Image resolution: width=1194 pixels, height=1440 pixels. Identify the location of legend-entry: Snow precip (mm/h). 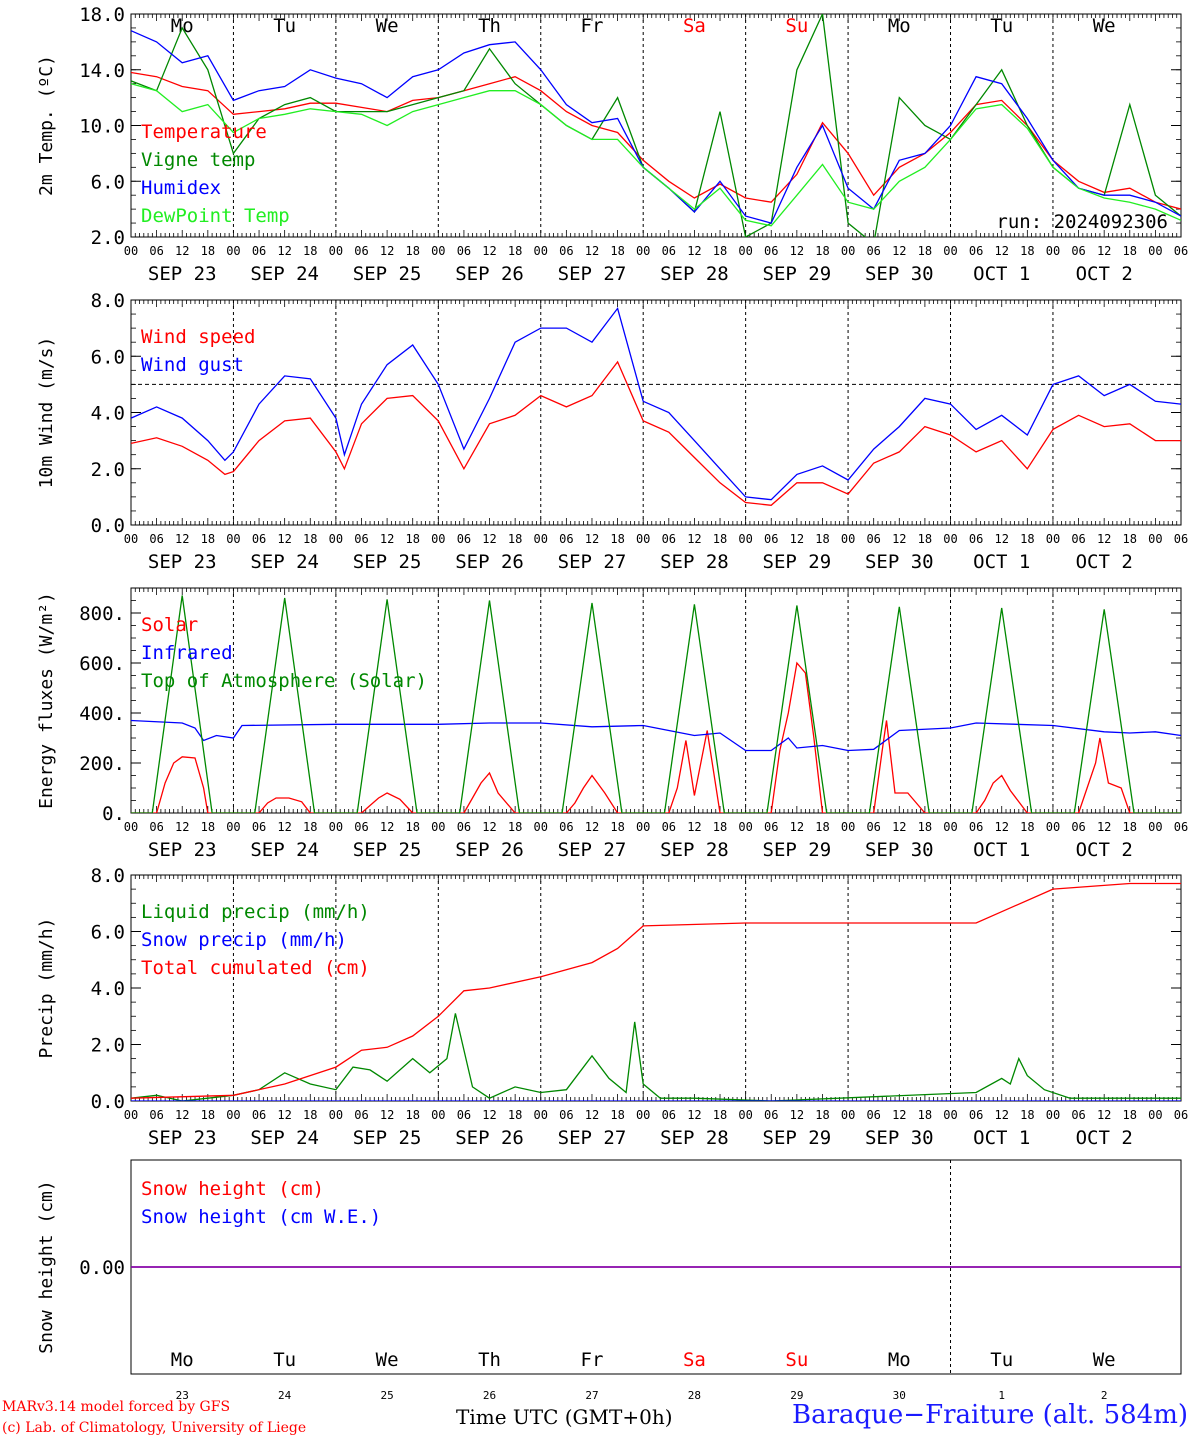
(244, 940).